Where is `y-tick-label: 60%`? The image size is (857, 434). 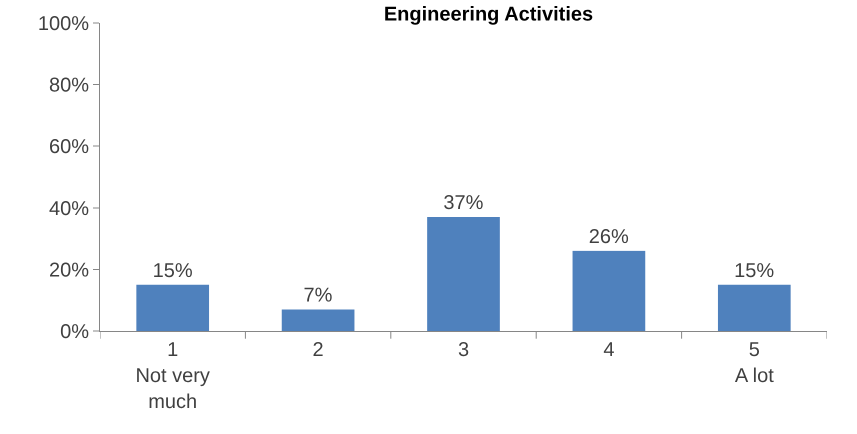
y-tick-label: 60% is located at coordinates (69, 147).